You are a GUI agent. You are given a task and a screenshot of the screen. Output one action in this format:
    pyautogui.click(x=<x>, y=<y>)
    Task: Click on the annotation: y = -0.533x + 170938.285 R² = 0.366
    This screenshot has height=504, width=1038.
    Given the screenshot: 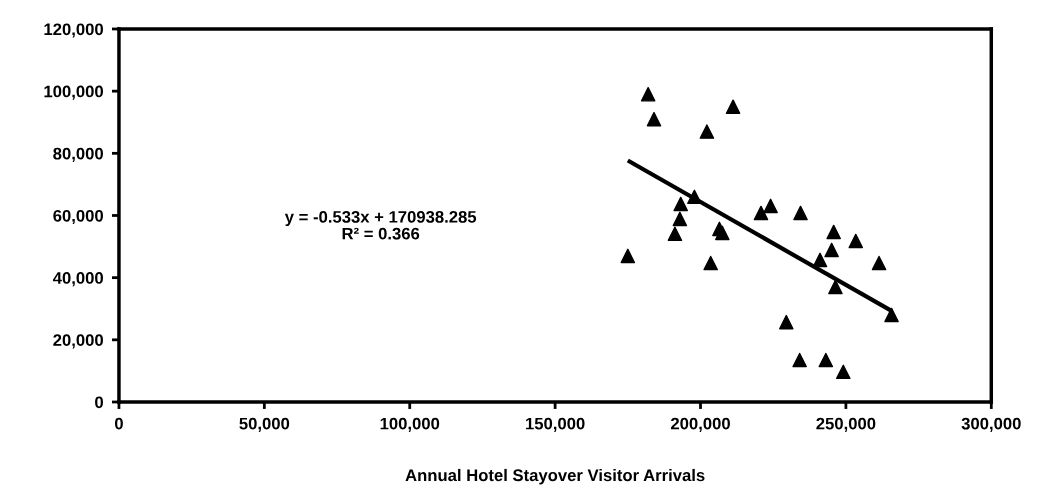 What is the action you would take?
    pyautogui.click(x=380, y=225)
    